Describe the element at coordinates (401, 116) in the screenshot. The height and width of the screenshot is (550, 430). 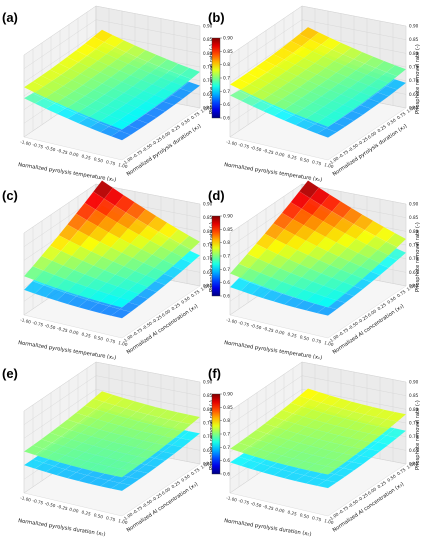
I see `y-tick-label: 0.75` at that location.